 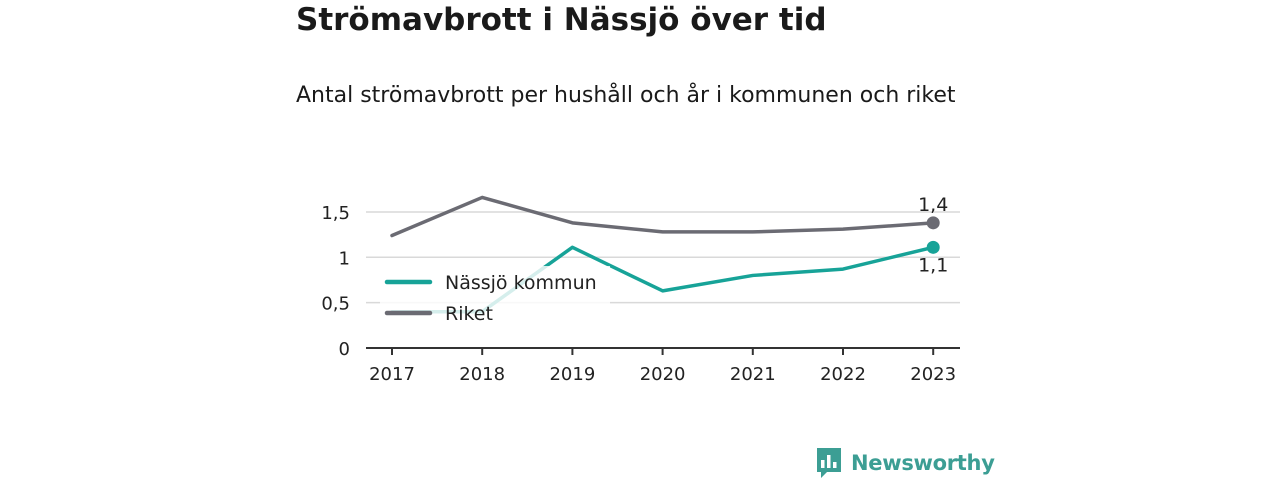 What do you see at coordinates (392, 374) in the screenshot?
I see `x-tick-label: 2017` at bounding box center [392, 374].